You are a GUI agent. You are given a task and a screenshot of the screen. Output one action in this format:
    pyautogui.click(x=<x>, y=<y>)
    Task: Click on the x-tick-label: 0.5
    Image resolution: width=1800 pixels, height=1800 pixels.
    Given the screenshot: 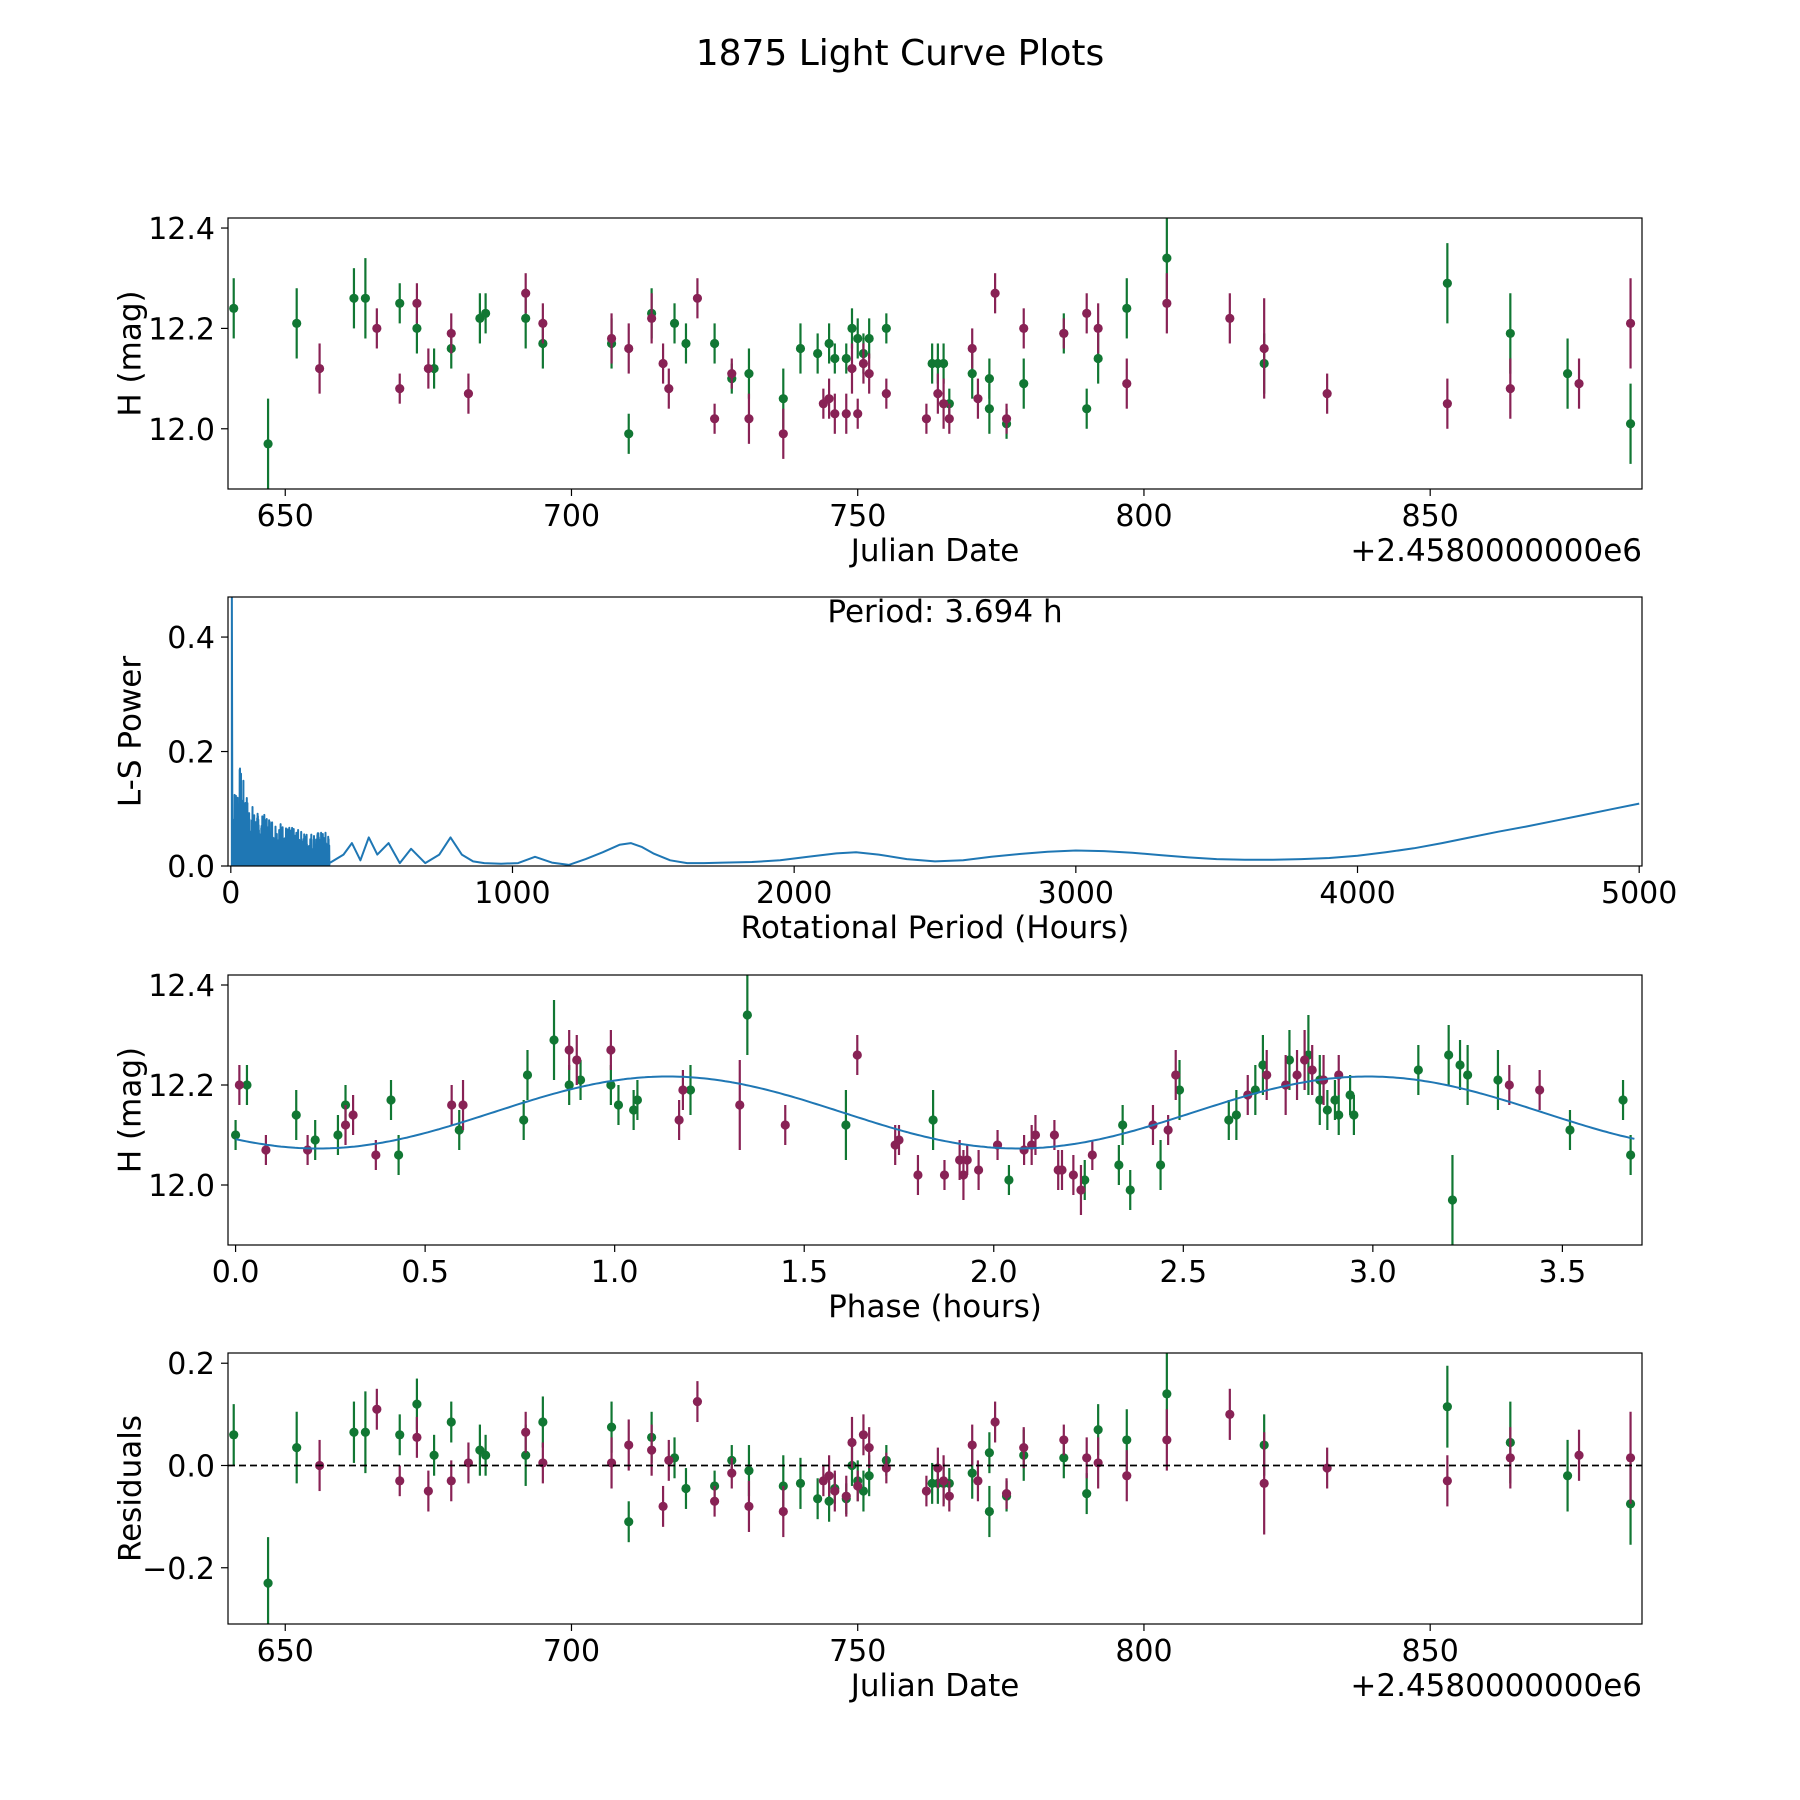 What is the action you would take?
    pyautogui.click(x=425, y=1272)
    